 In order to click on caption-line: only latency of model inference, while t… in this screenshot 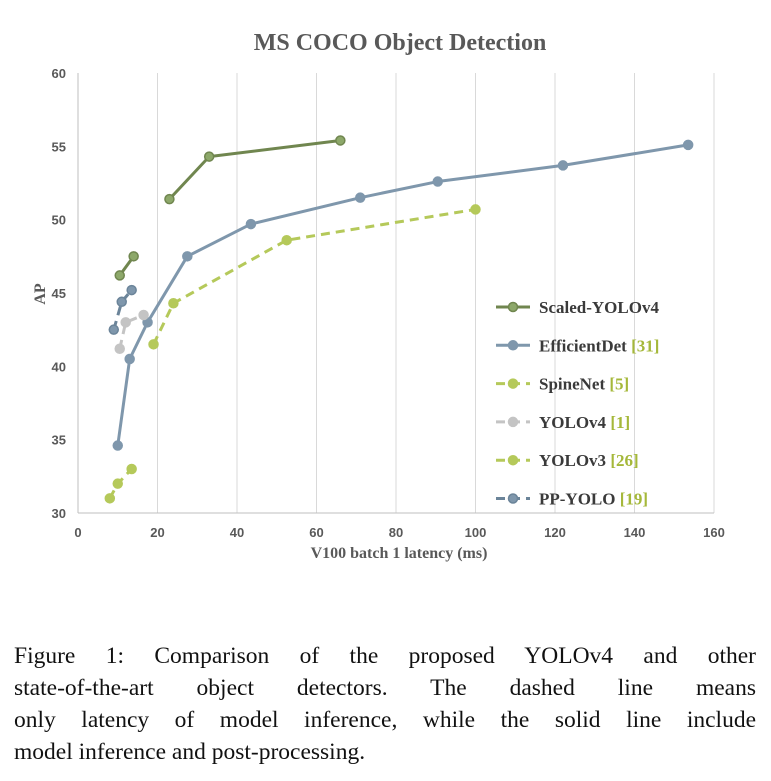, I will do `click(385, 720)`.